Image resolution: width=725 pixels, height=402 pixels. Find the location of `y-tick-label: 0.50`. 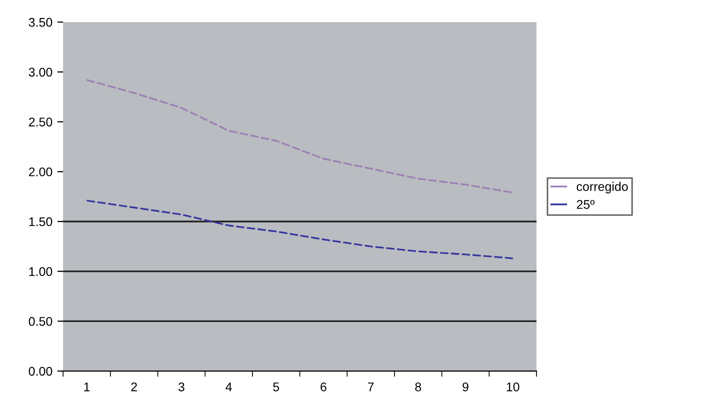

y-tick-label: 0.50 is located at coordinates (40, 321).